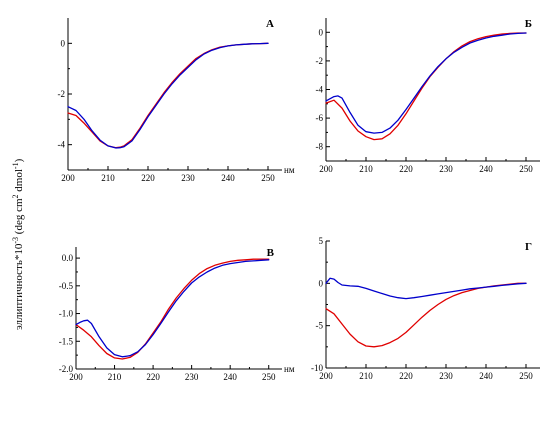  Describe the element at coordinates (528, 247) in the screenshot. I see `panel-label: Г` at that location.